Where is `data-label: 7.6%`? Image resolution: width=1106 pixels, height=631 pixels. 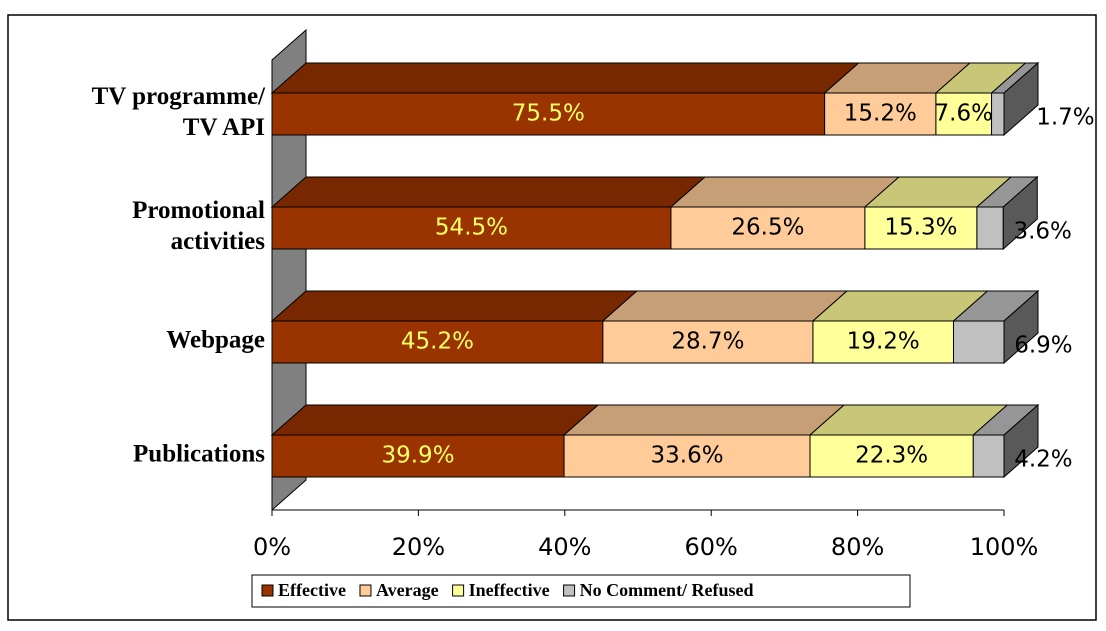 data-label: 7.6% is located at coordinates (964, 114).